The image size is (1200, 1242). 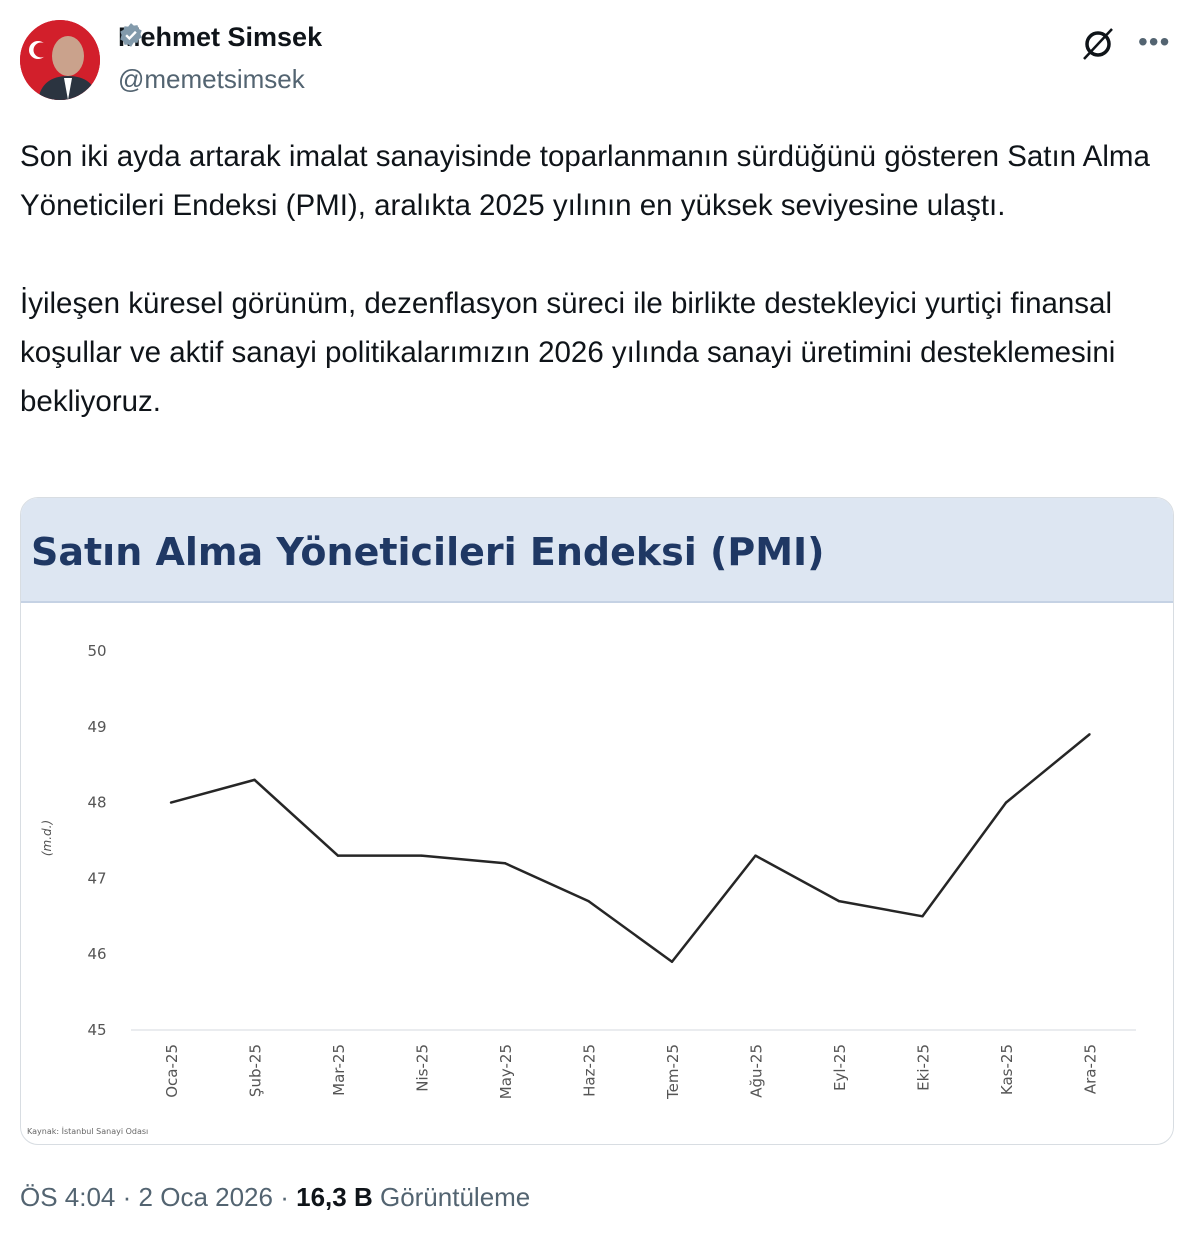 What do you see at coordinates (205, 1197) in the screenshot?
I see `tweet-date: 2 Oca 2026` at bounding box center [205, 1197].